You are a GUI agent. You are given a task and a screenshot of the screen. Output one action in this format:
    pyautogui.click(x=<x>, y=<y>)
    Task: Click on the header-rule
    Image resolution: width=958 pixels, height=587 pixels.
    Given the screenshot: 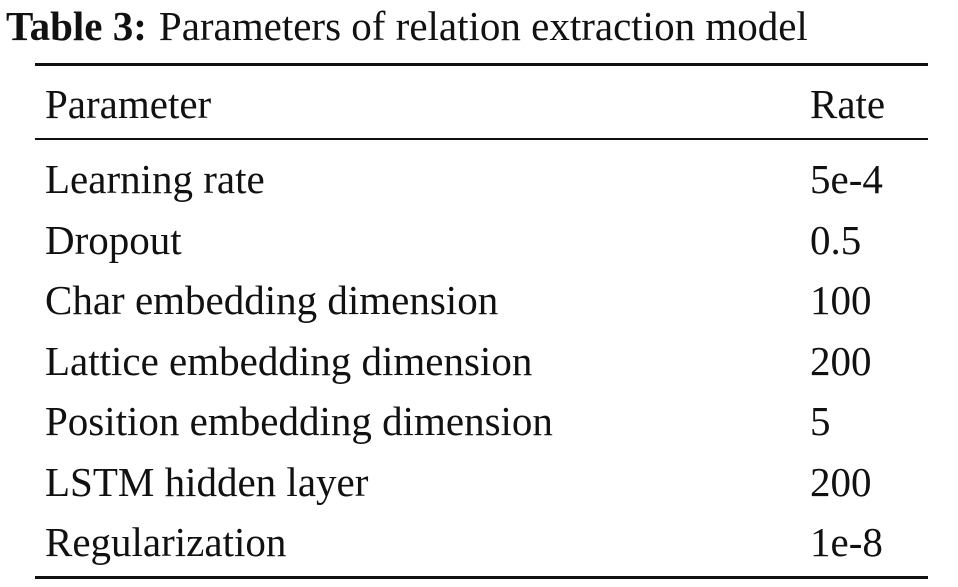 What is the action you would take?
    pyautogui.click(x=481, y=139)
    